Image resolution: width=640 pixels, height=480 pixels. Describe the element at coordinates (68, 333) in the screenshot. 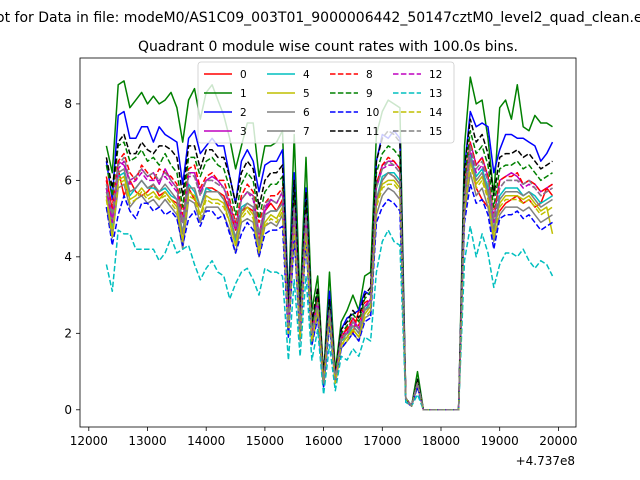

I see `y-tick-label: 2` at that location.